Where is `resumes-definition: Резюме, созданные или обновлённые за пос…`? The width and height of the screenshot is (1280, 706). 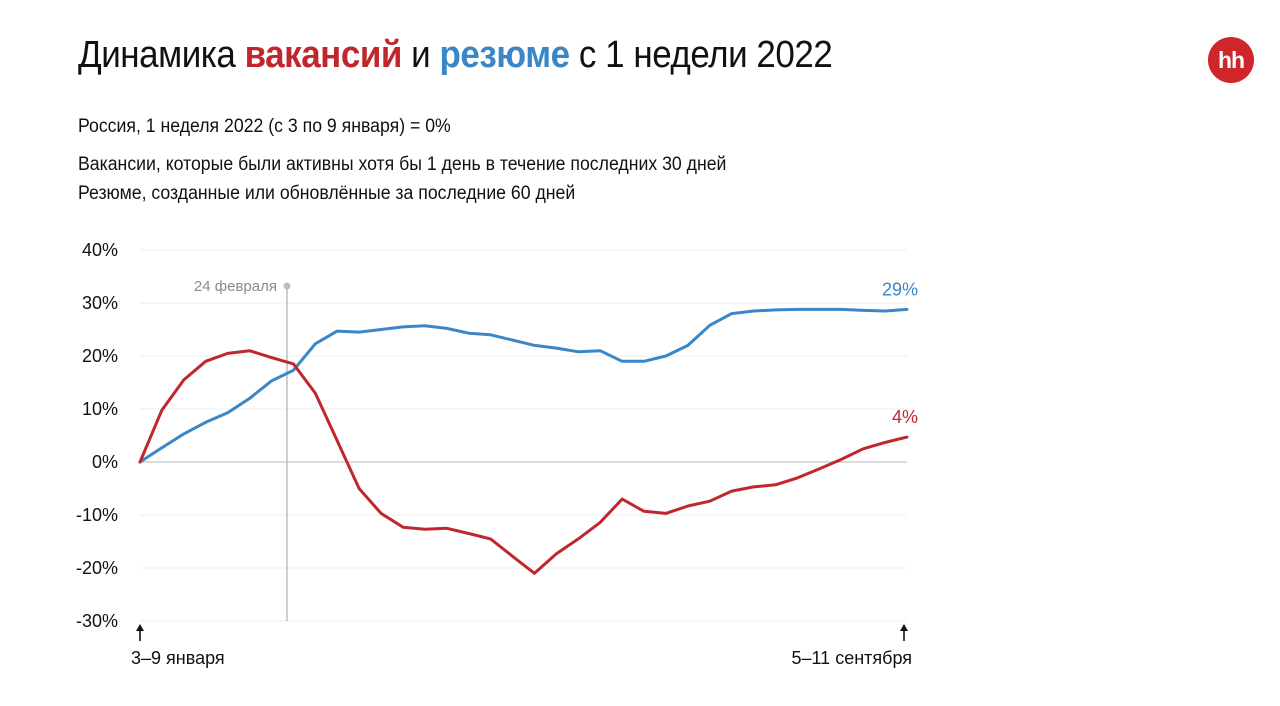 resumes-definition: Резюме, созданные или обновлённые за пос… is located at coordinates (327, 193).